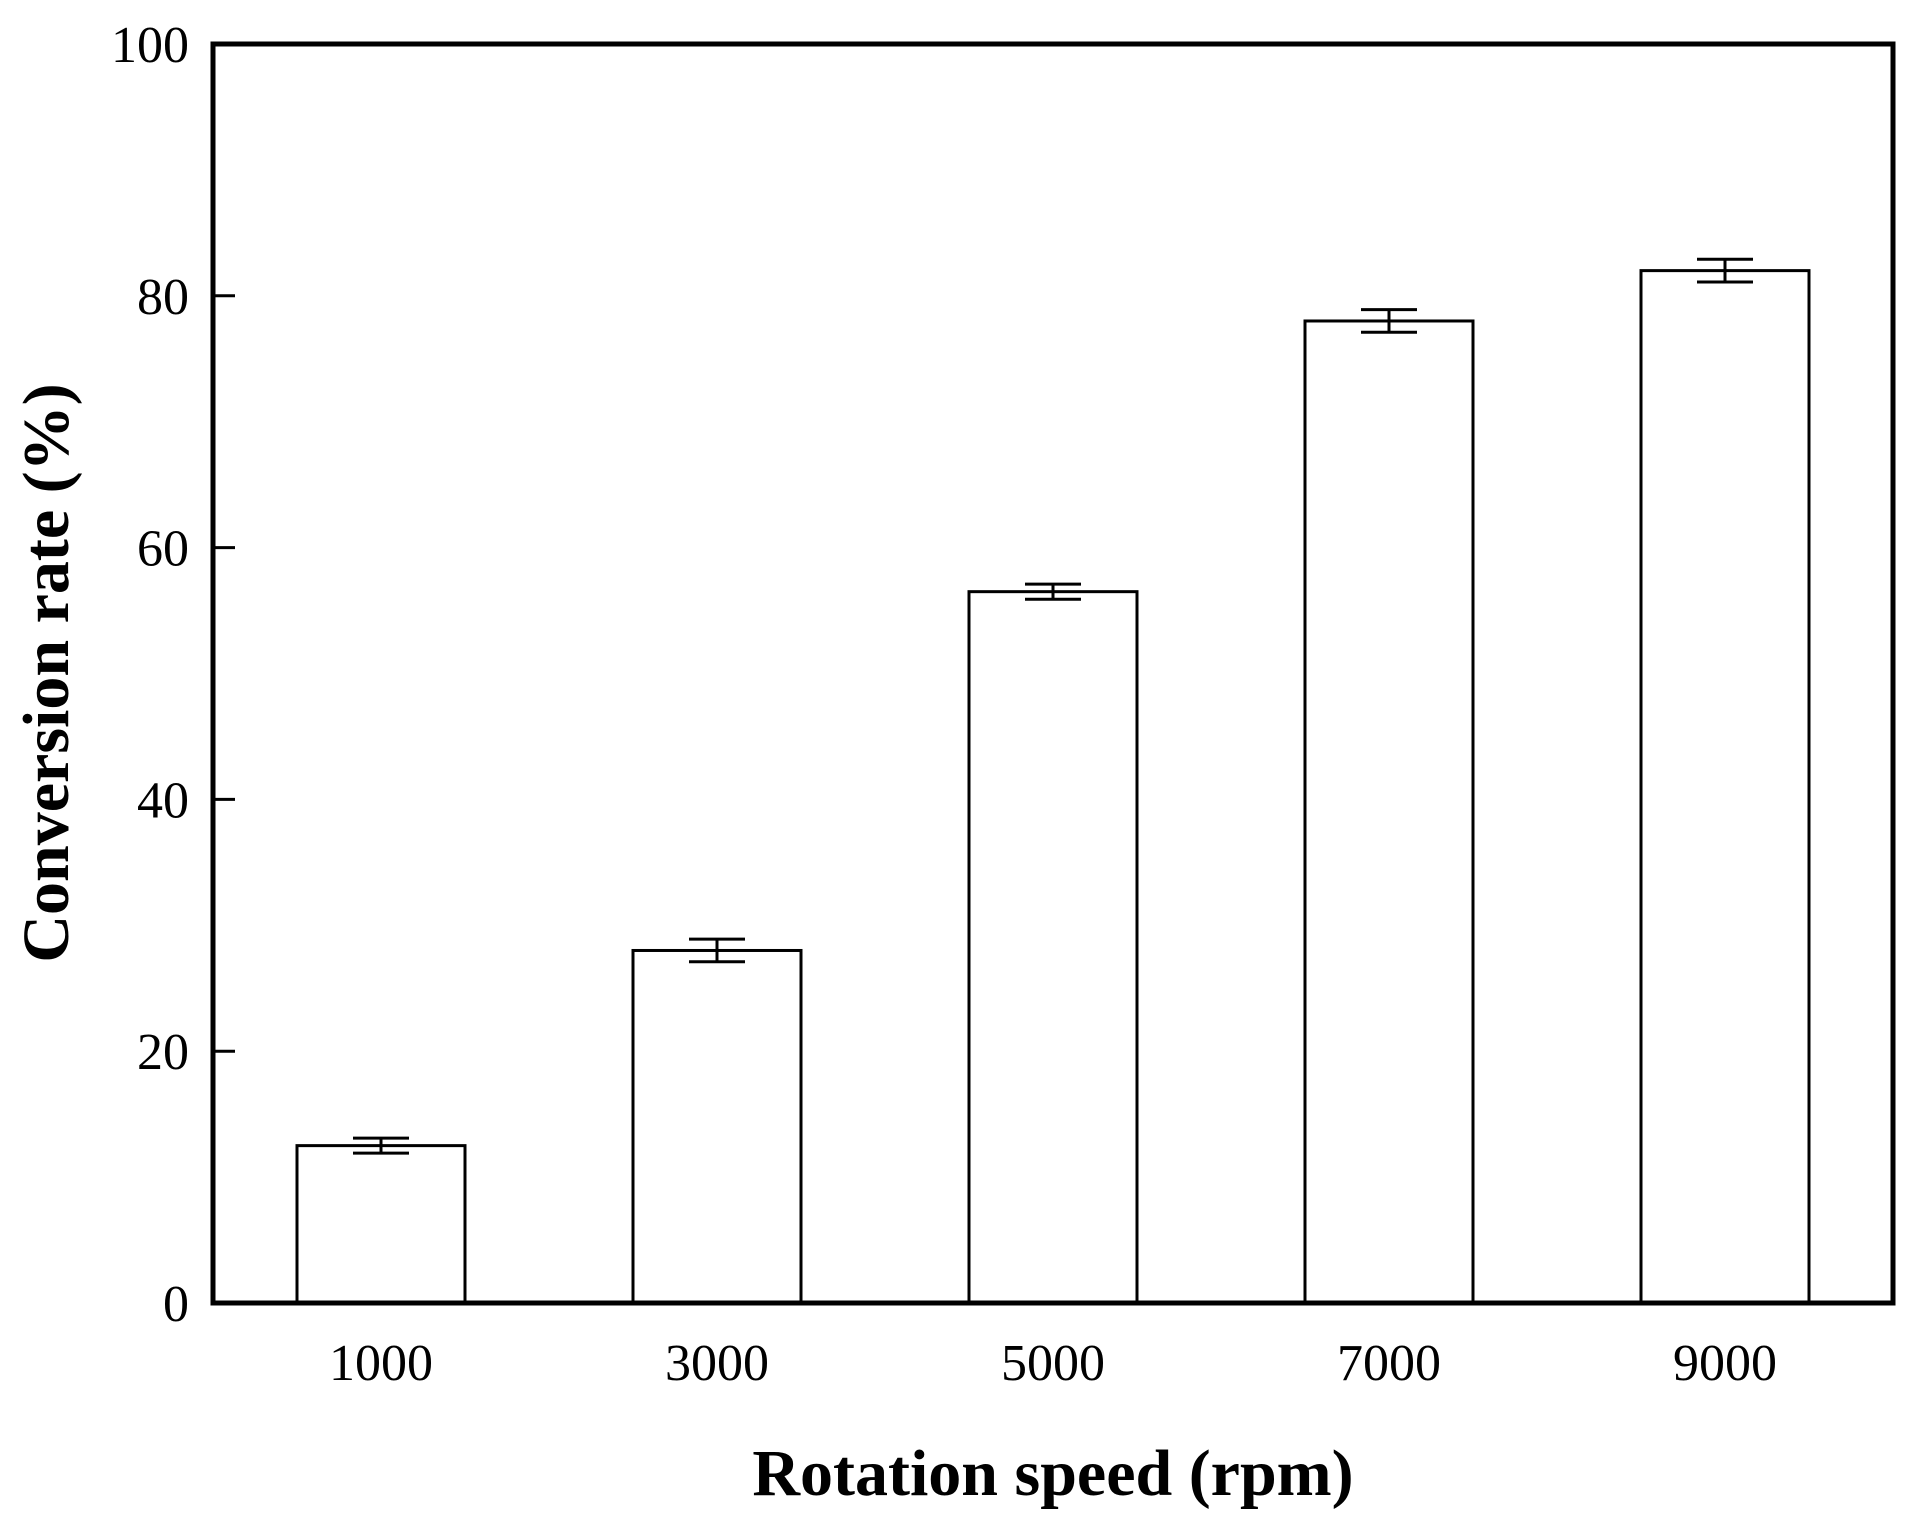 This screenshot has height=1538, width=1914. I want to click on x-tick-label-5000: 5000, so click(1053, 1363).